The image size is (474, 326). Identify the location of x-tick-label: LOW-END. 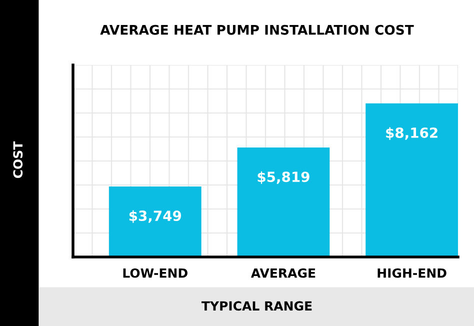
(155, 273).